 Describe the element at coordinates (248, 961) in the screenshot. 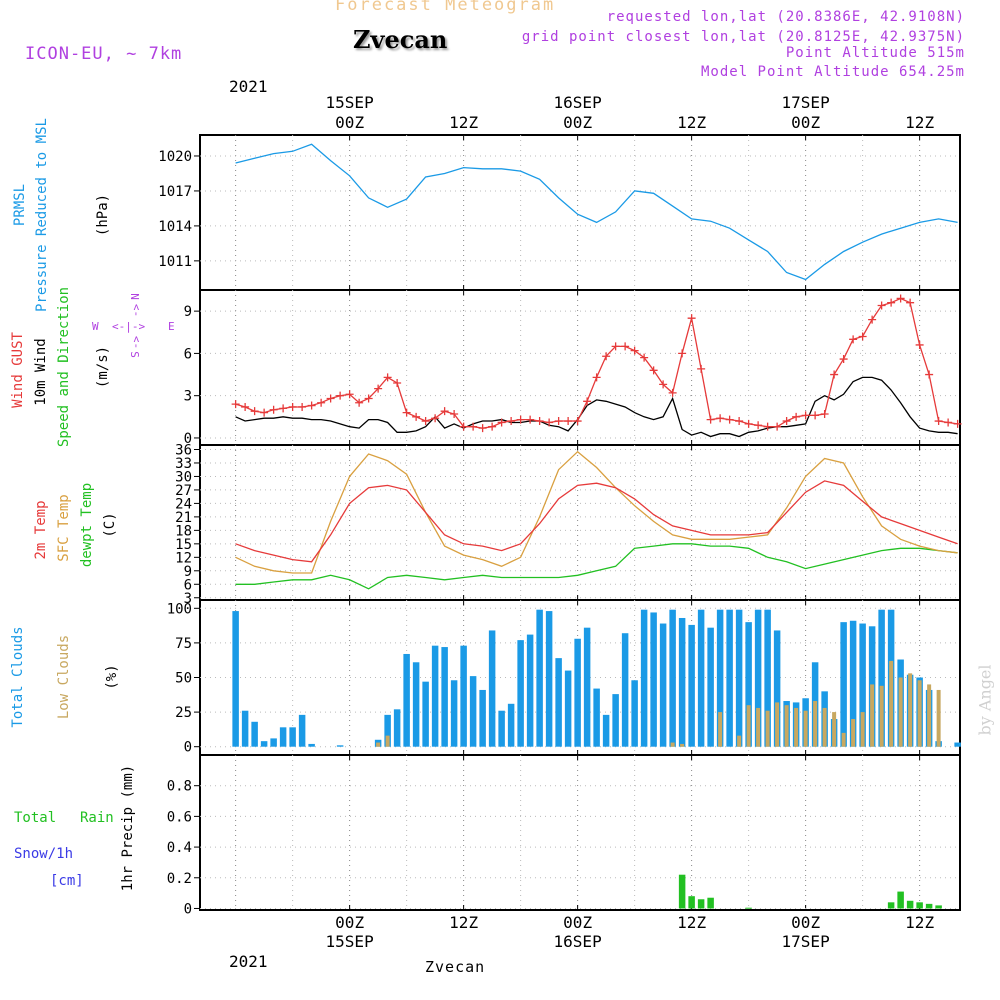

I see `year-label-bottom: 2021` at that location.